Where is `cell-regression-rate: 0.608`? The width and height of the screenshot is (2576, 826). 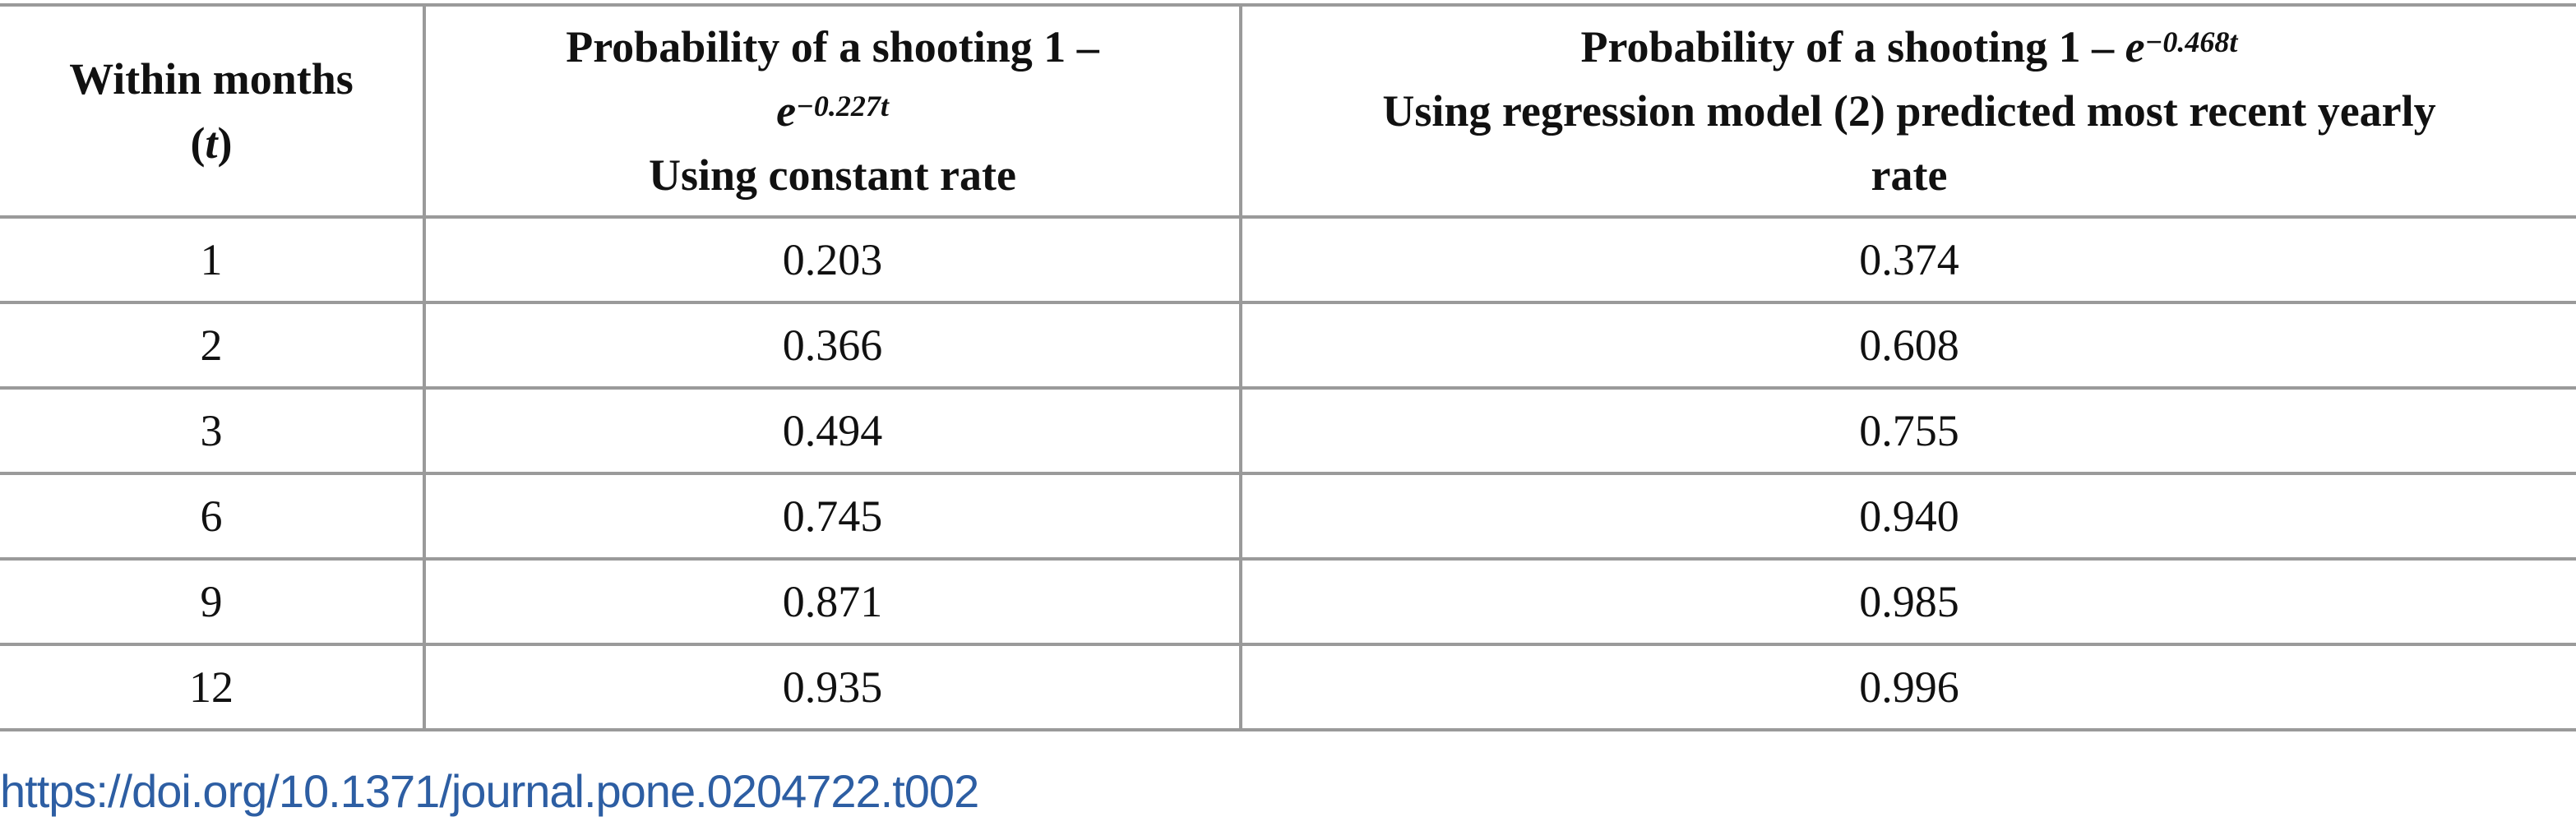 cell-regression-rate: 0.608 is located at coordinates (1907, 345).